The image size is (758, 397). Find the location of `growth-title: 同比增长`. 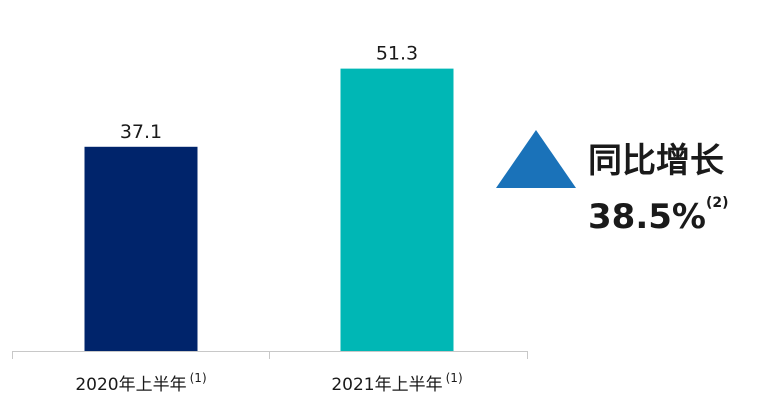

growth-title: 同比增长 is located at coordinates (656, 161).